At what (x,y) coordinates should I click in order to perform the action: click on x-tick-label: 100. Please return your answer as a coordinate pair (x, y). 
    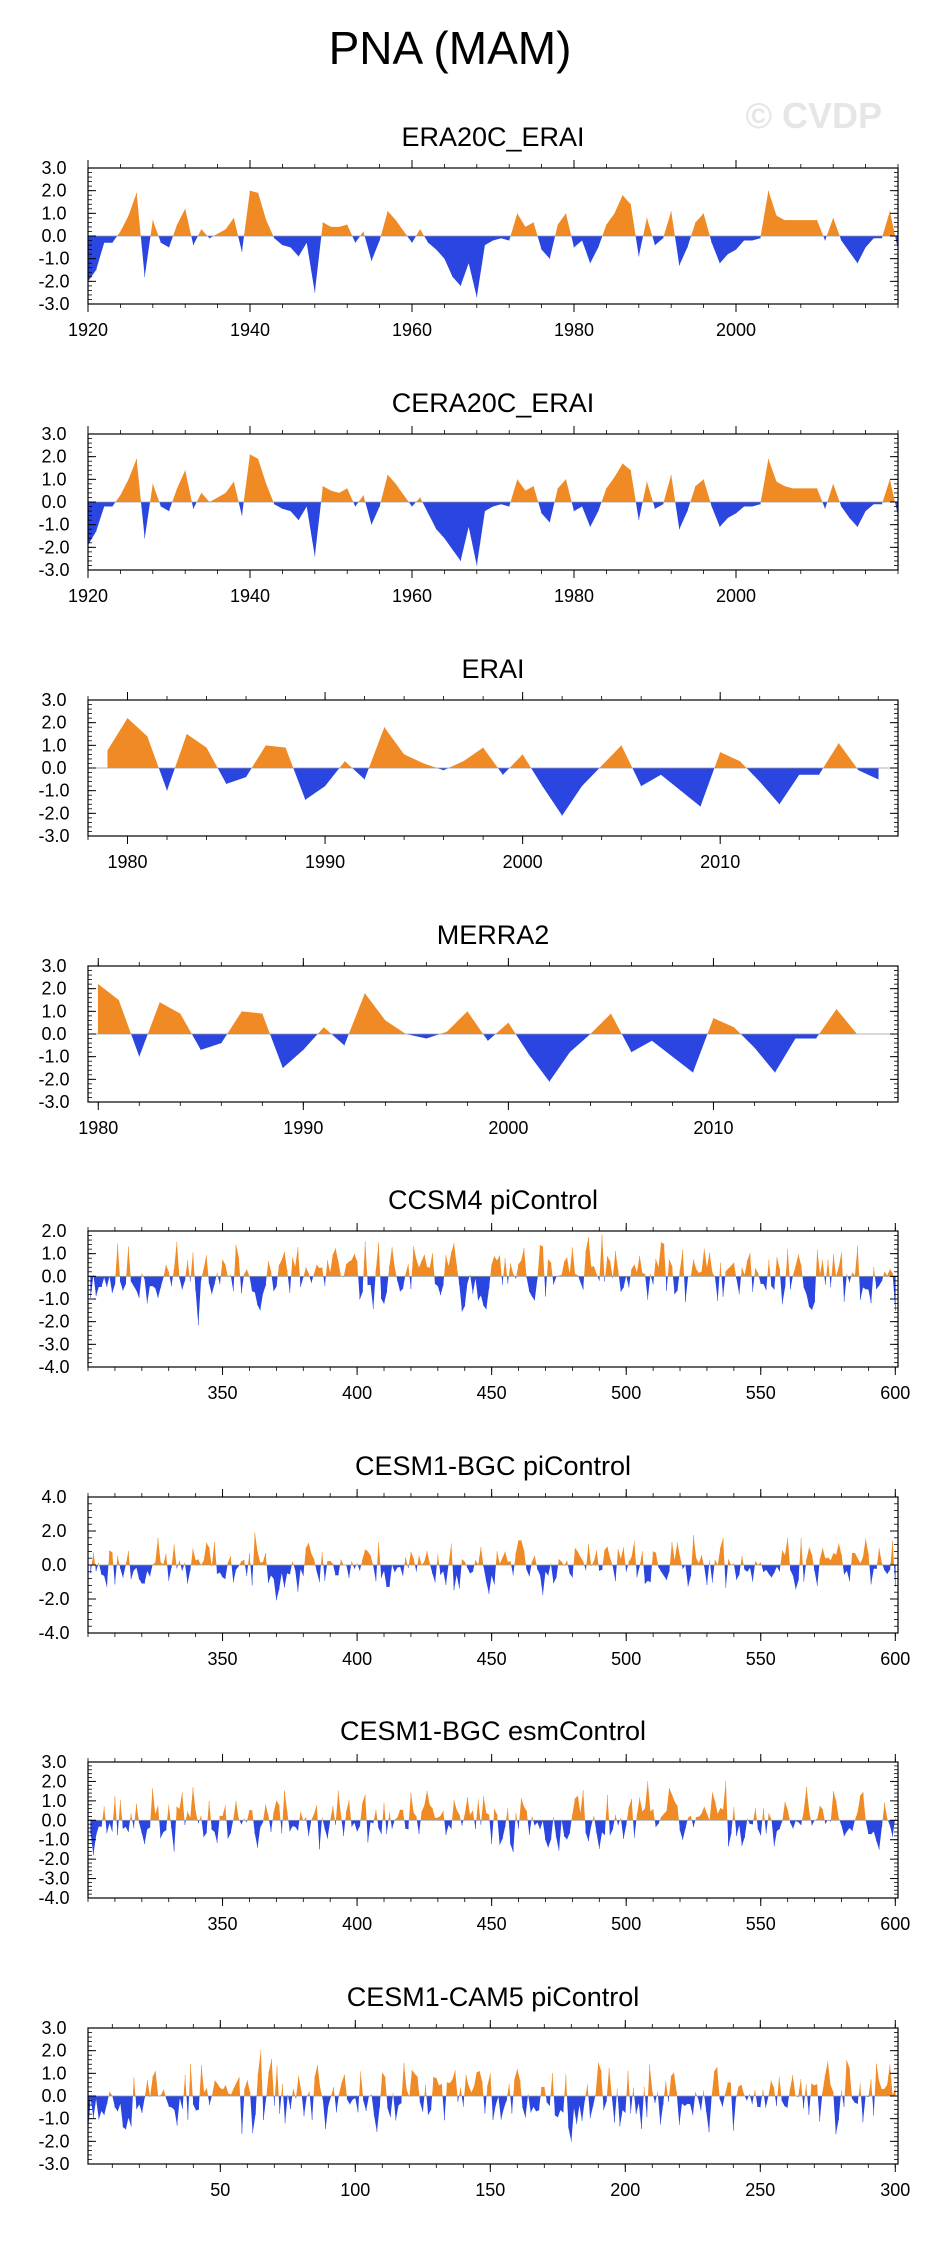
    Looking at the image, I should click on (355, 2190).